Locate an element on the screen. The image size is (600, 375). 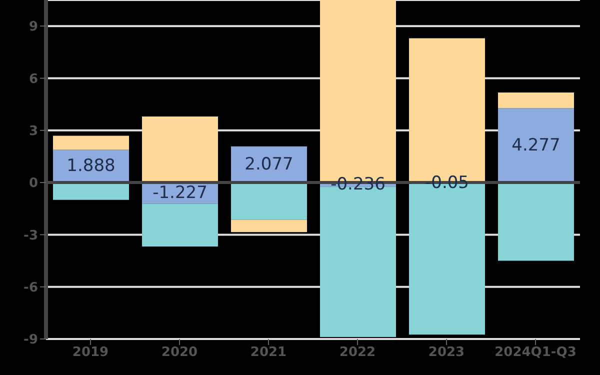
x-tick-label: 2024Q1-Q3 is located at coordinates (535, 352).